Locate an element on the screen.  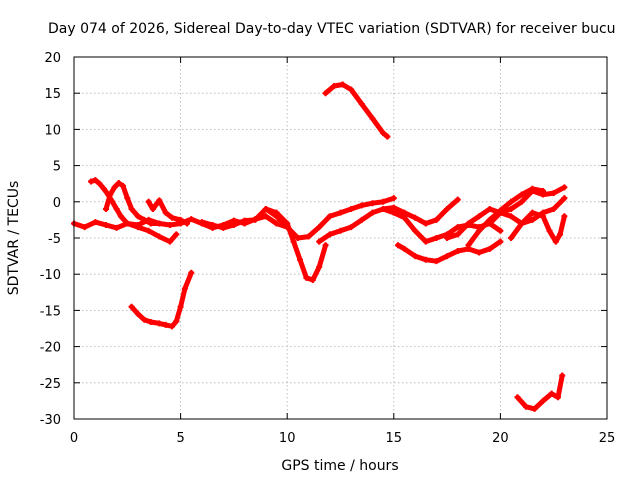
y-tick-label: 15 is located at coordinates (52, 94).